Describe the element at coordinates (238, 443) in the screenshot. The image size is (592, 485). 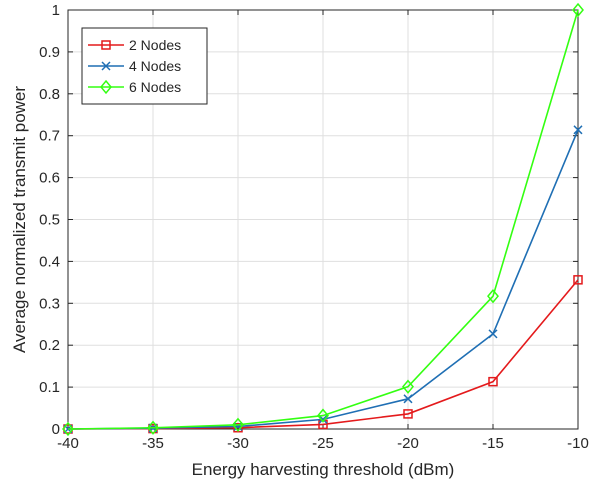
I see `x-tick-label: -30` at that location.